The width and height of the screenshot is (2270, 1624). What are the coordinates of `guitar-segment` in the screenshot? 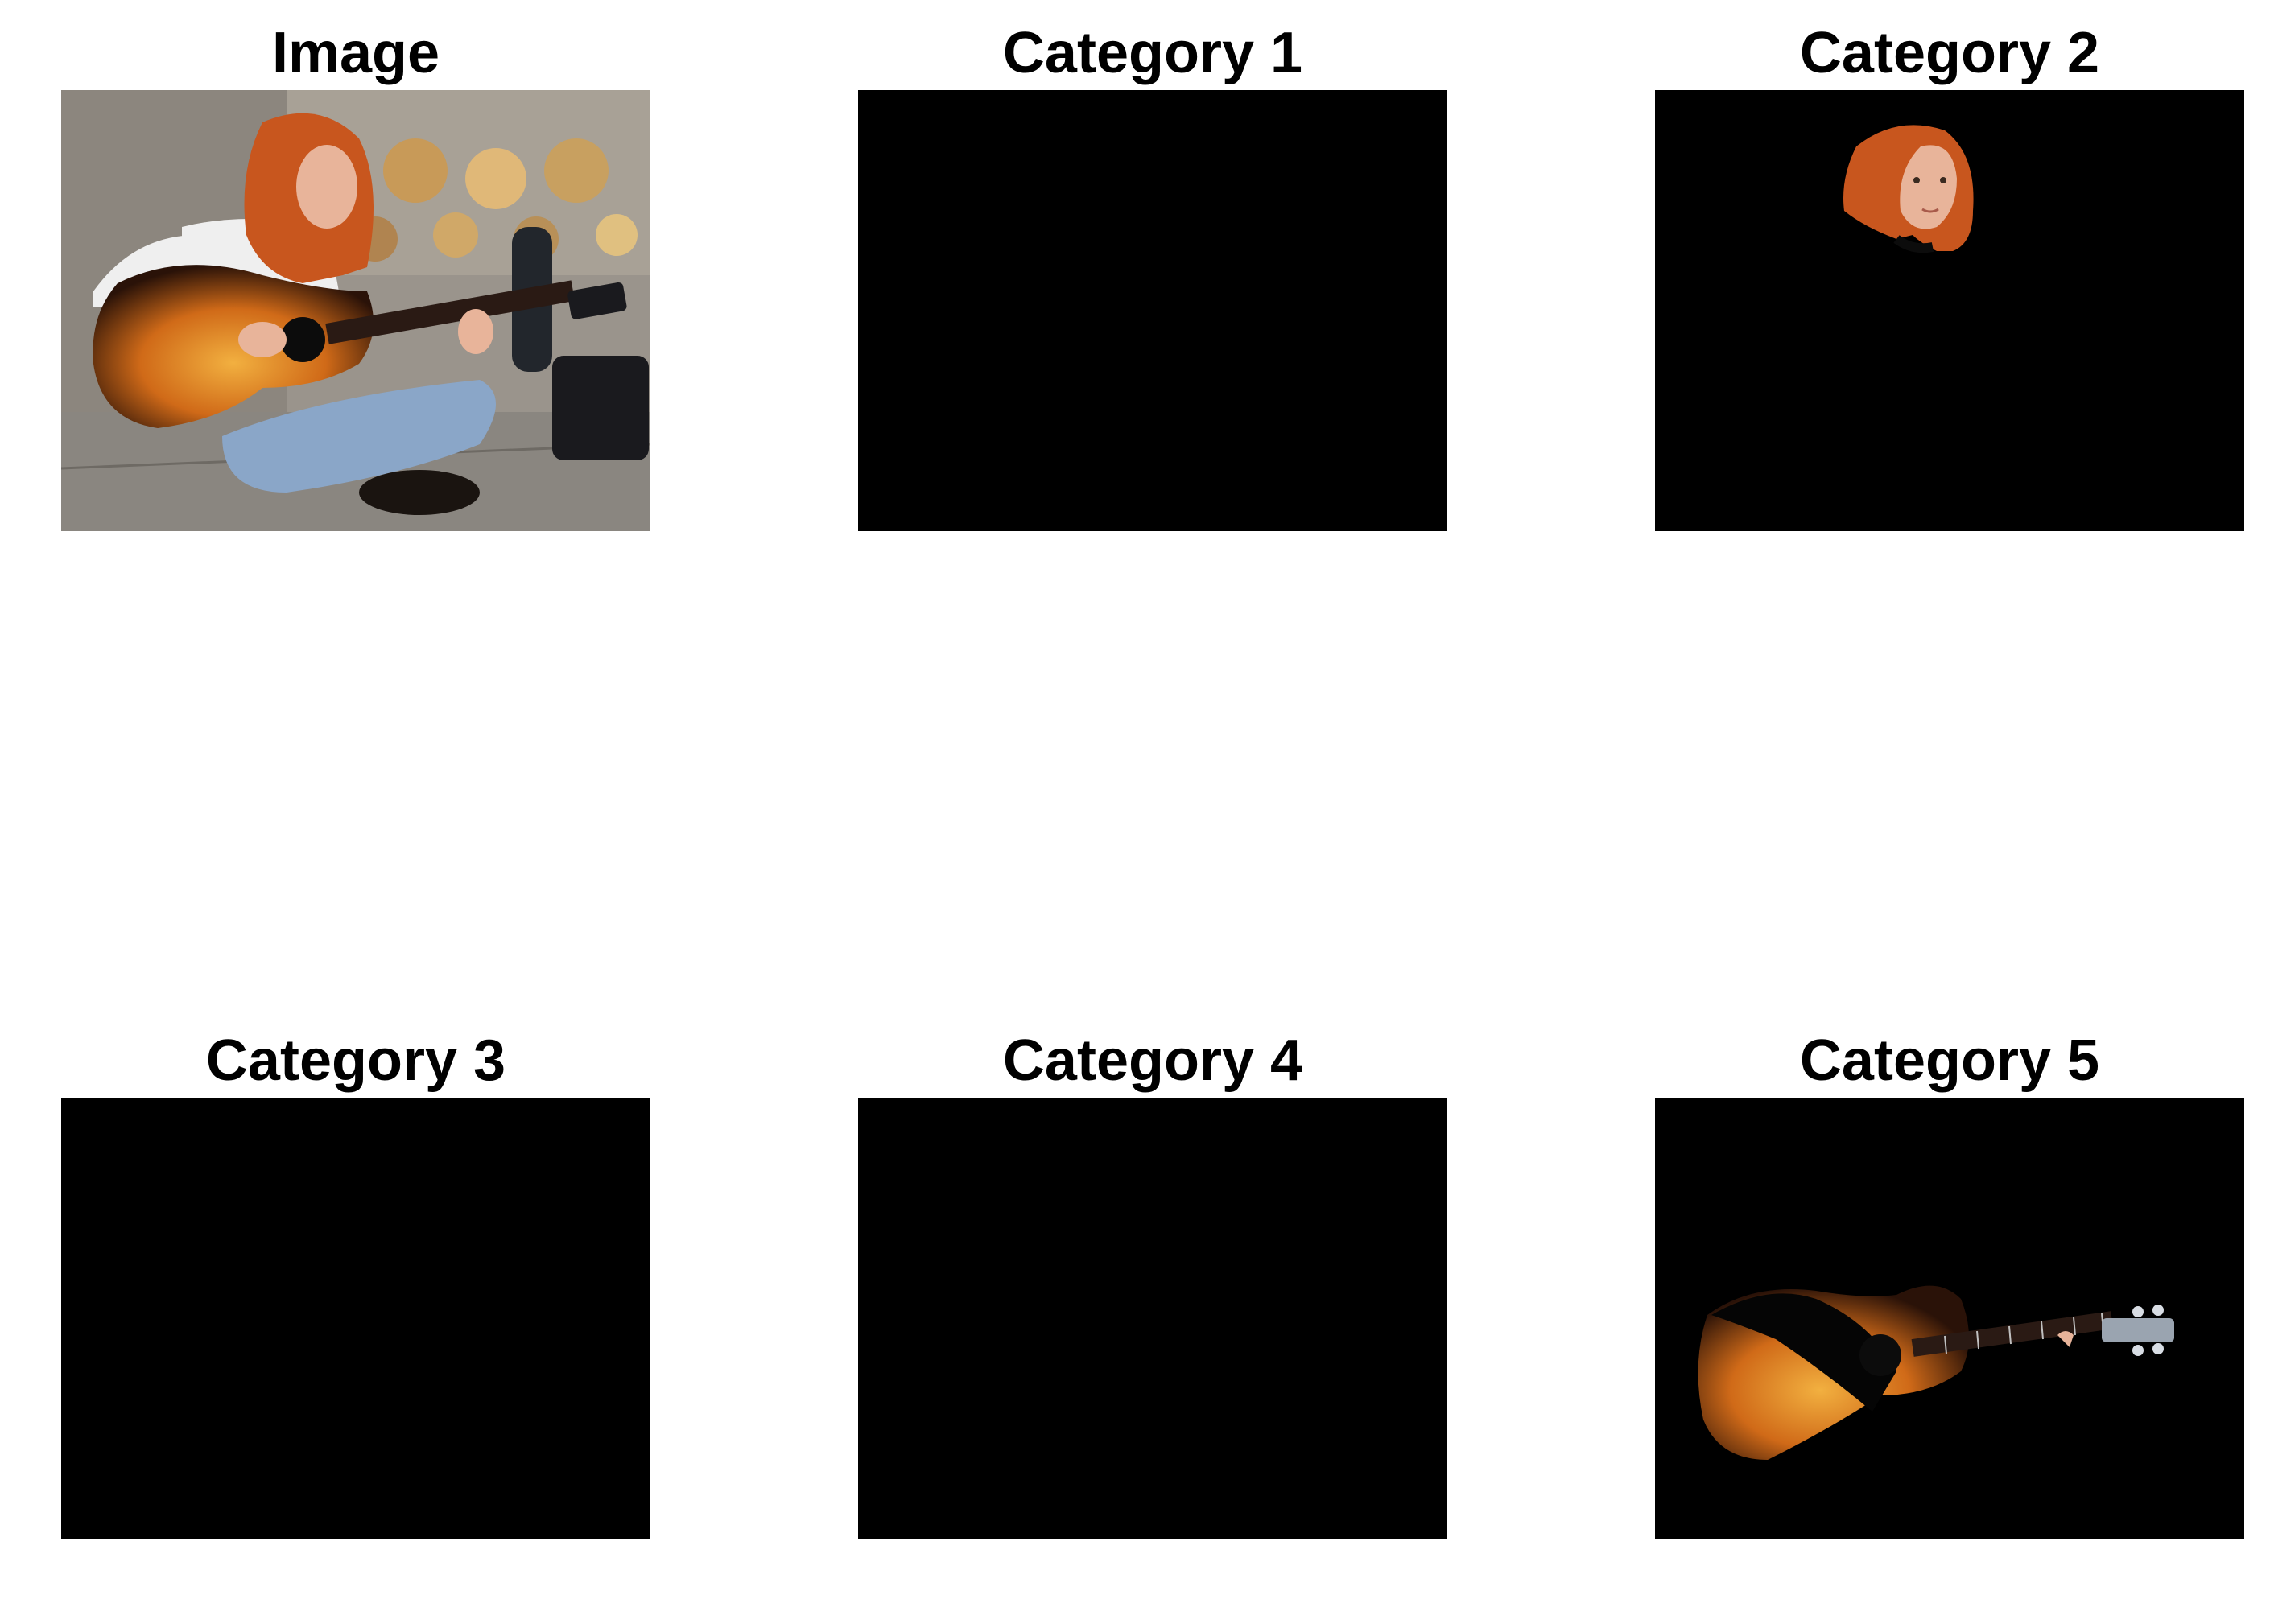 It's located at (1936, 1373).